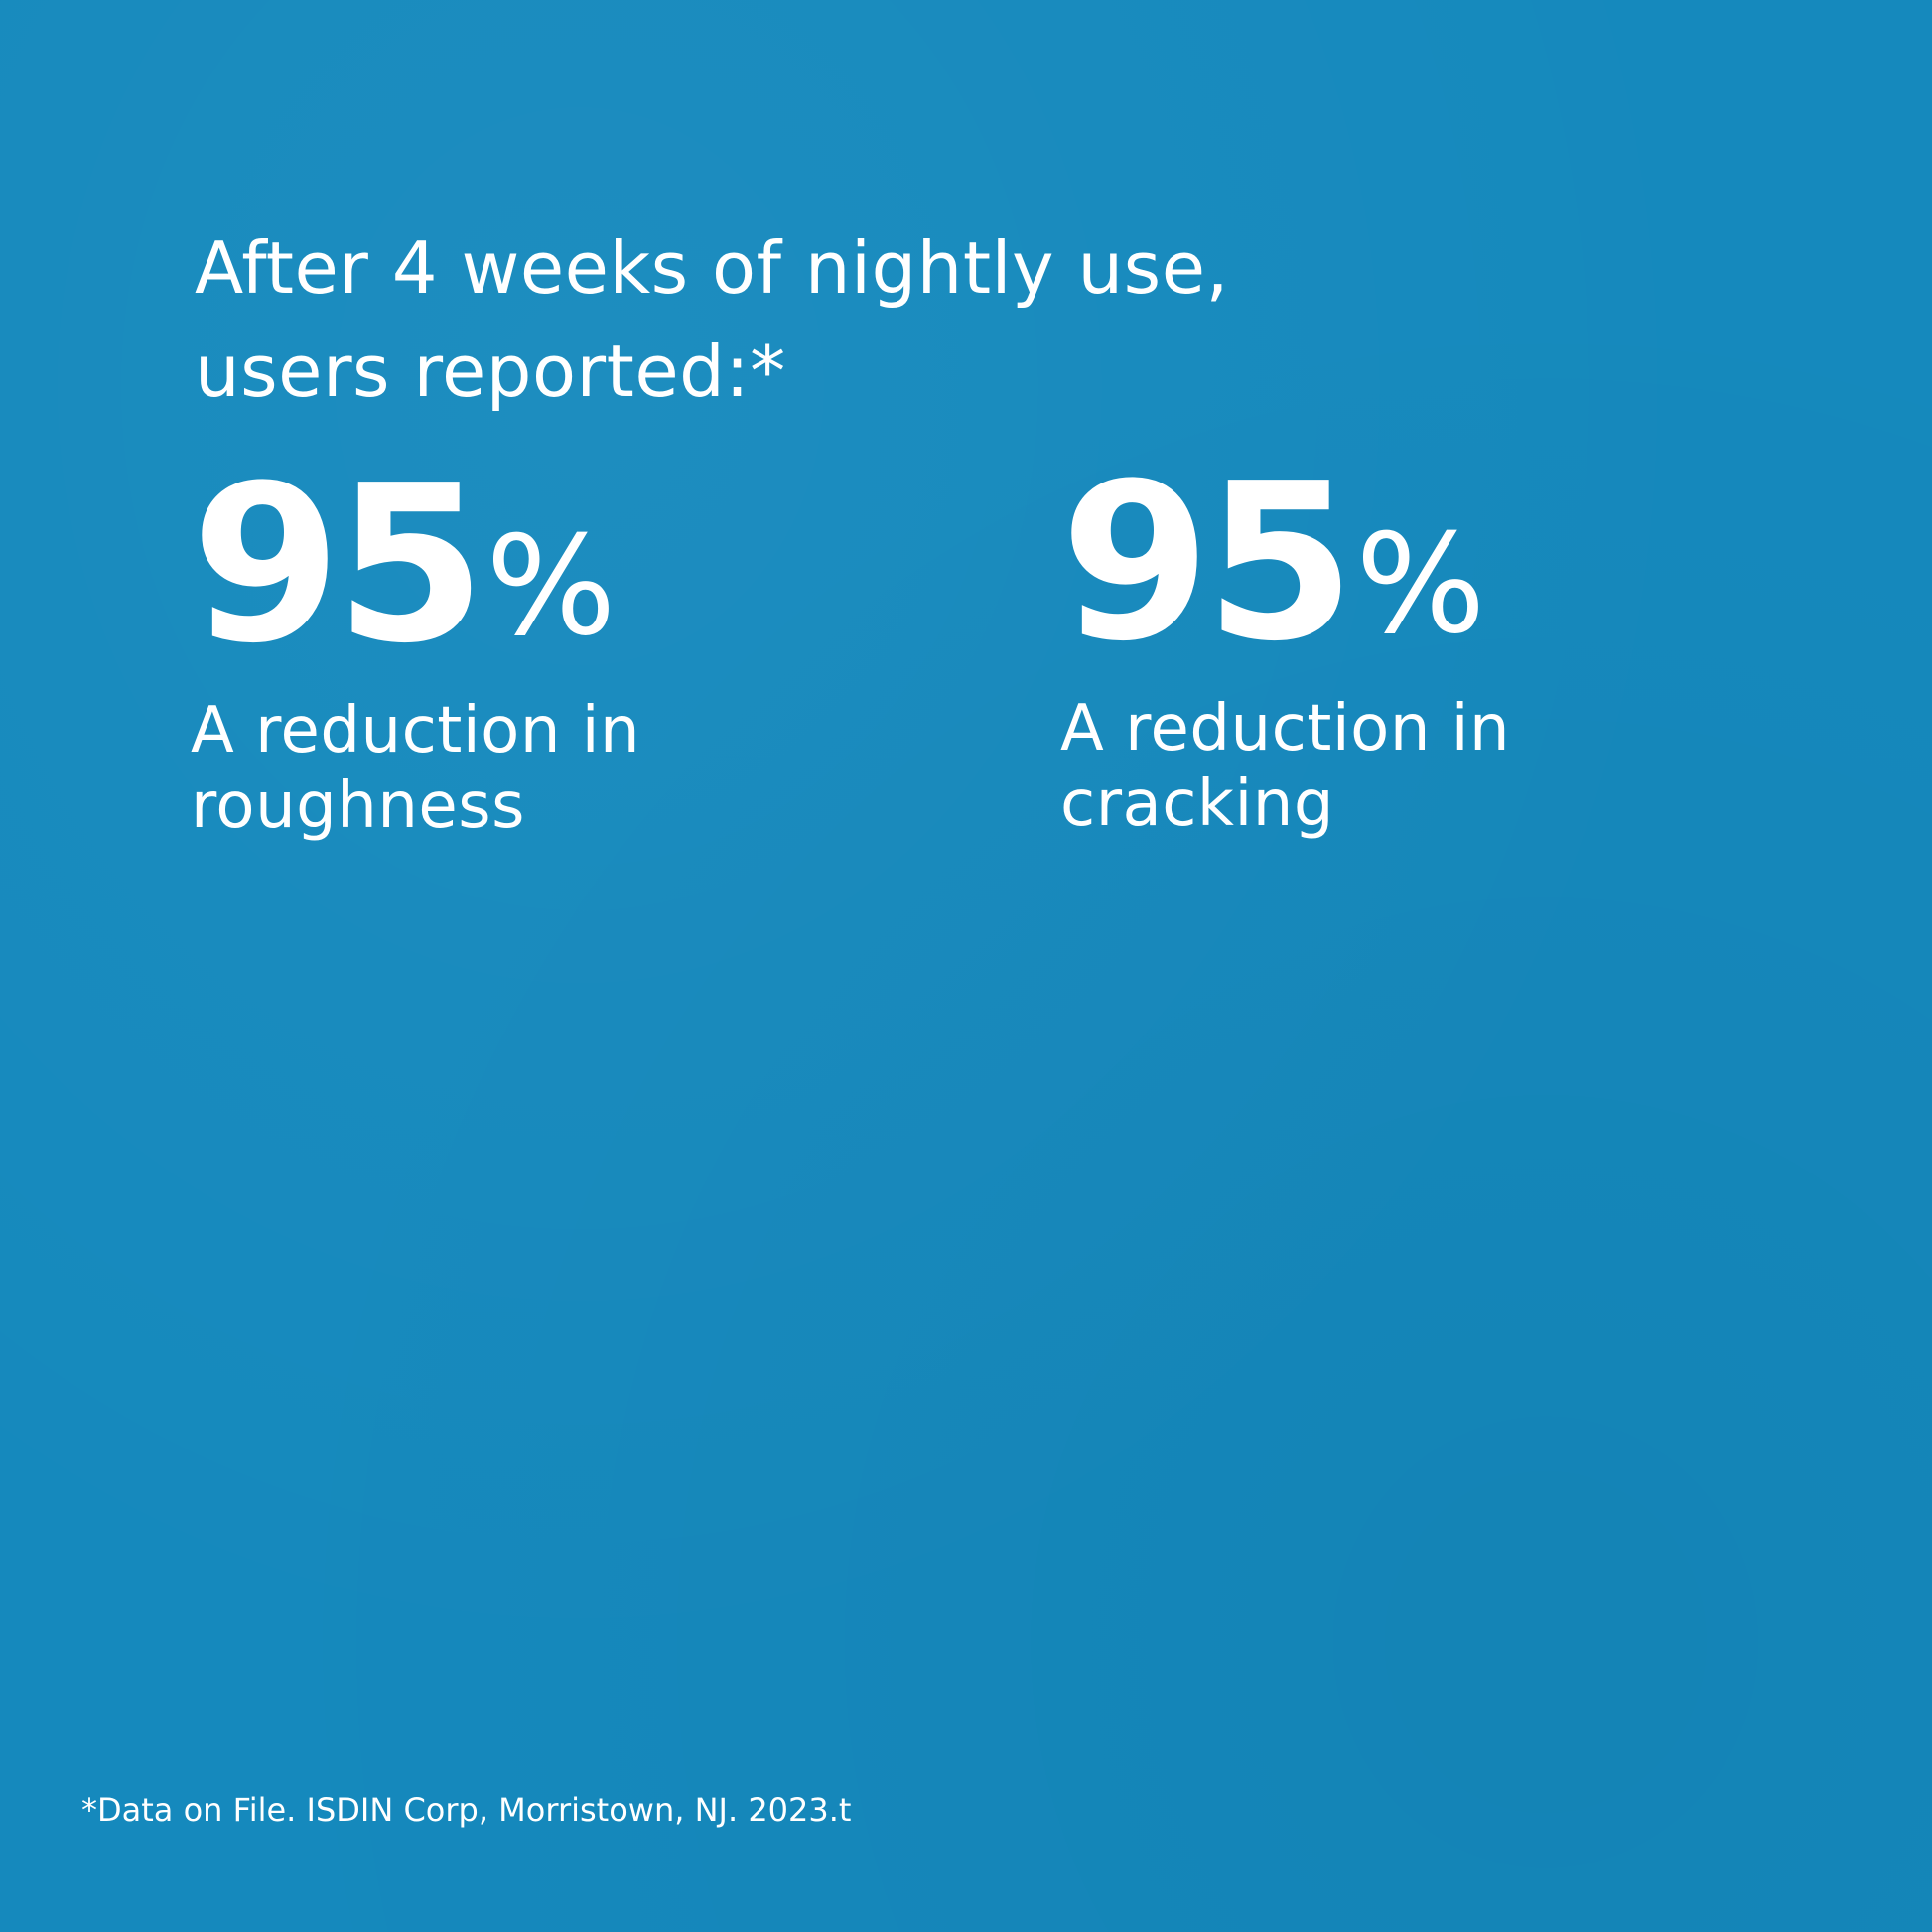 The image size is (1932, 1932). I want to click on stat-roughness: 95 % A reduction in roughness, so click(508, 642).